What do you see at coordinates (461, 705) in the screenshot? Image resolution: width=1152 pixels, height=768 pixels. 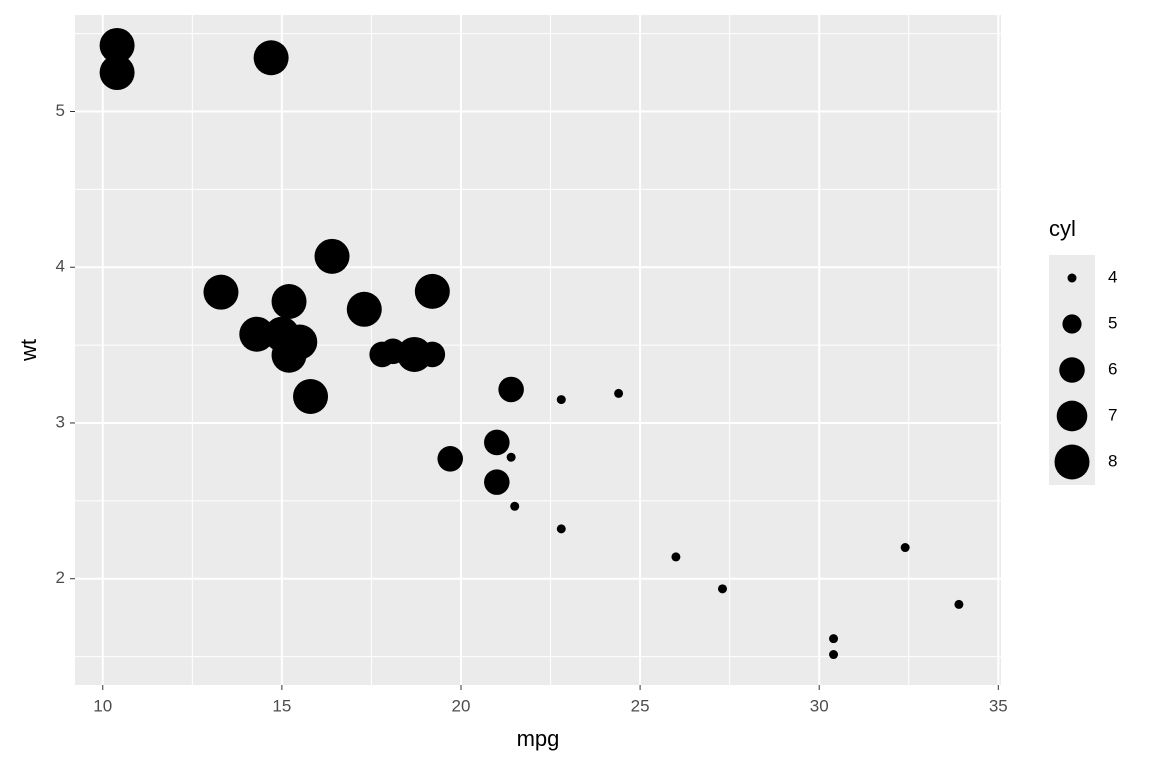 I see `x-tick-label: 20` at bounding box center [461, 705].